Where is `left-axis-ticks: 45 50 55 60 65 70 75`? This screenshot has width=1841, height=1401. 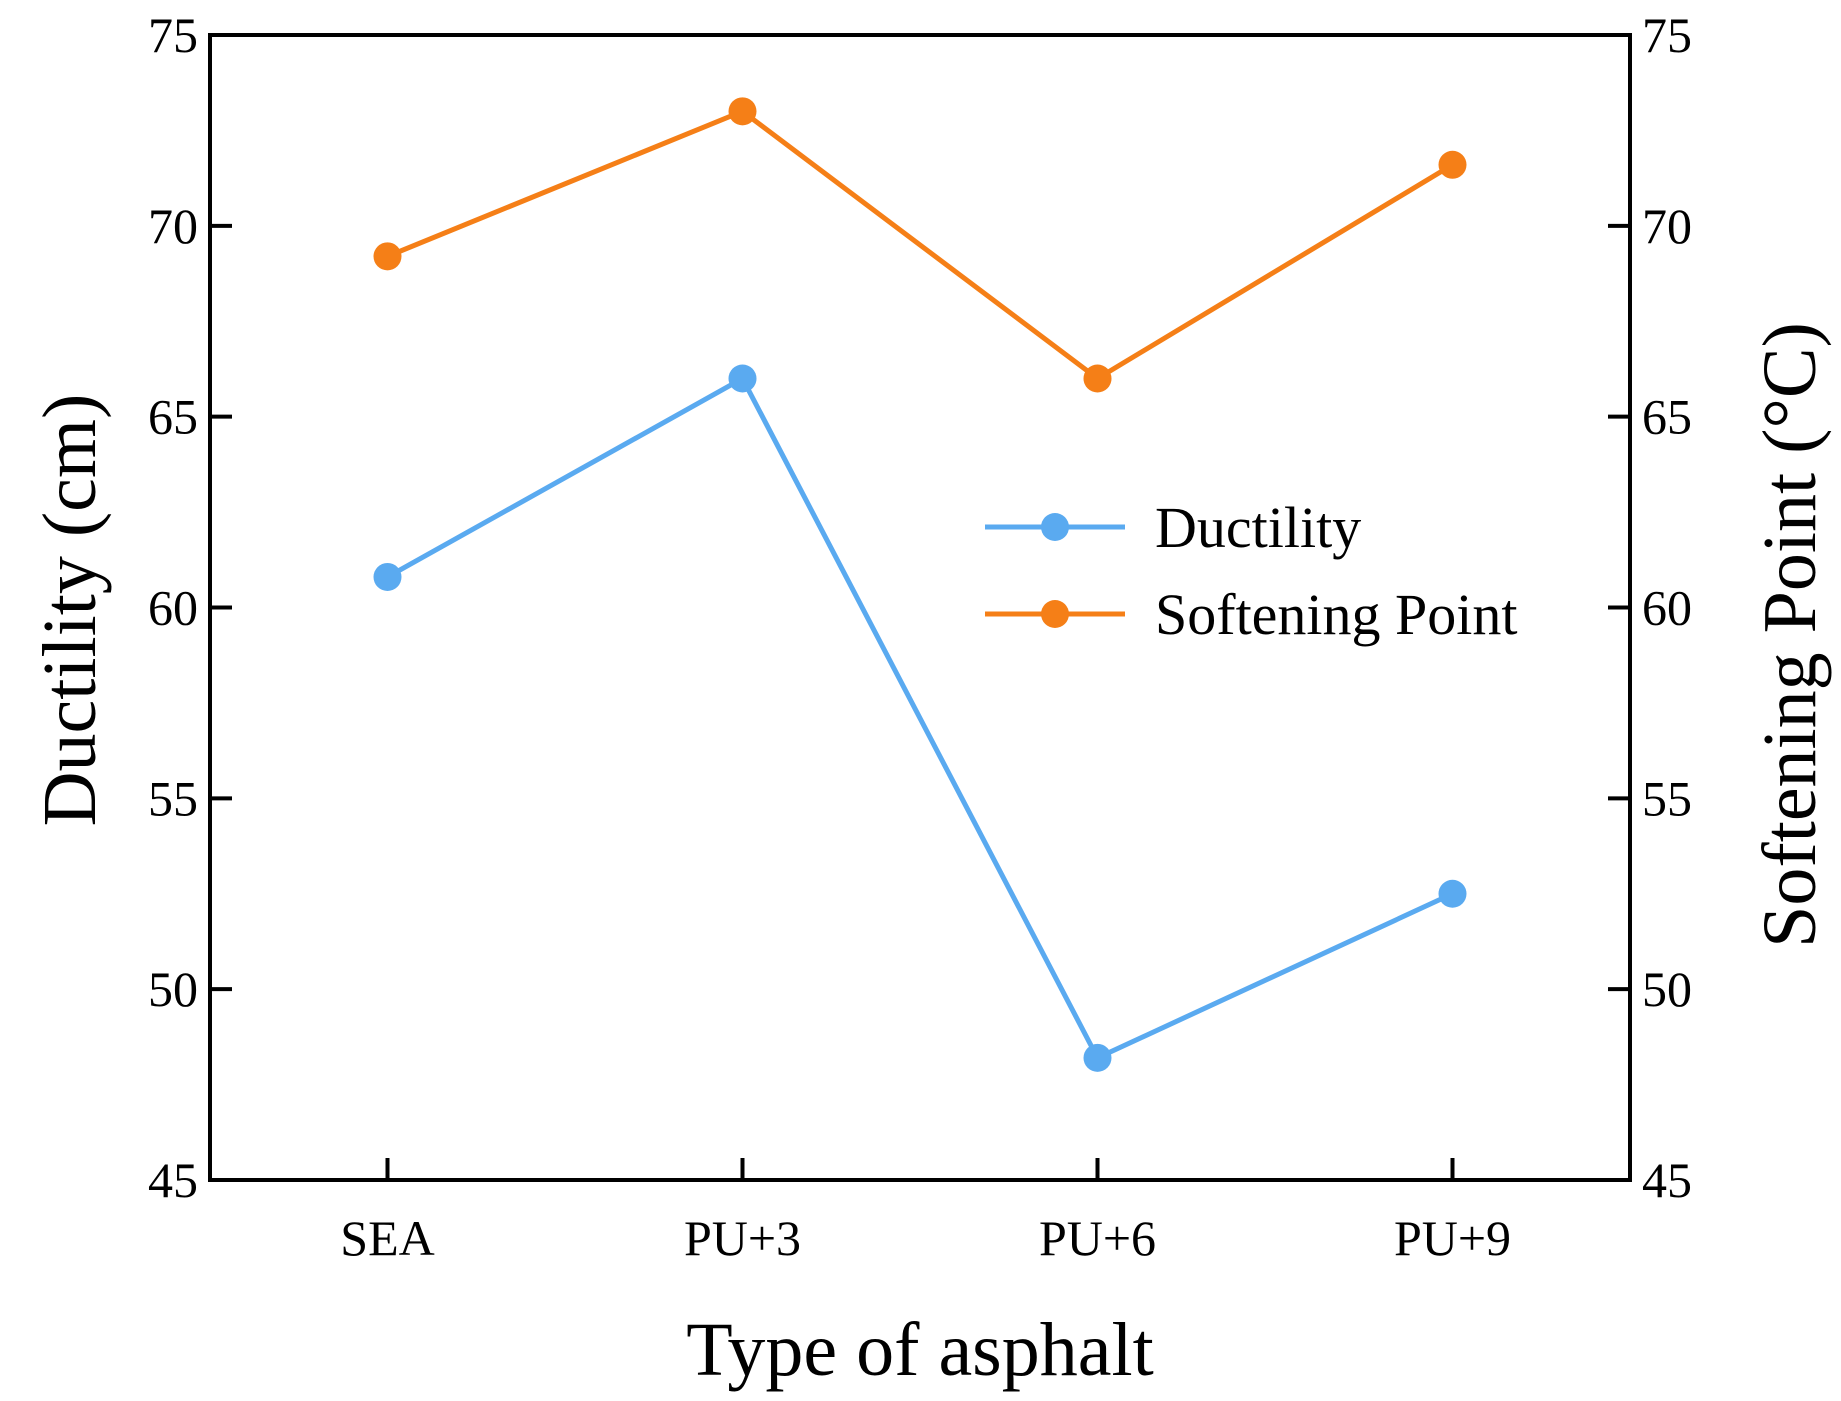
left-axis-ticks: 45 50 55 60 65 70 75 is located at coordinates (190, 607).